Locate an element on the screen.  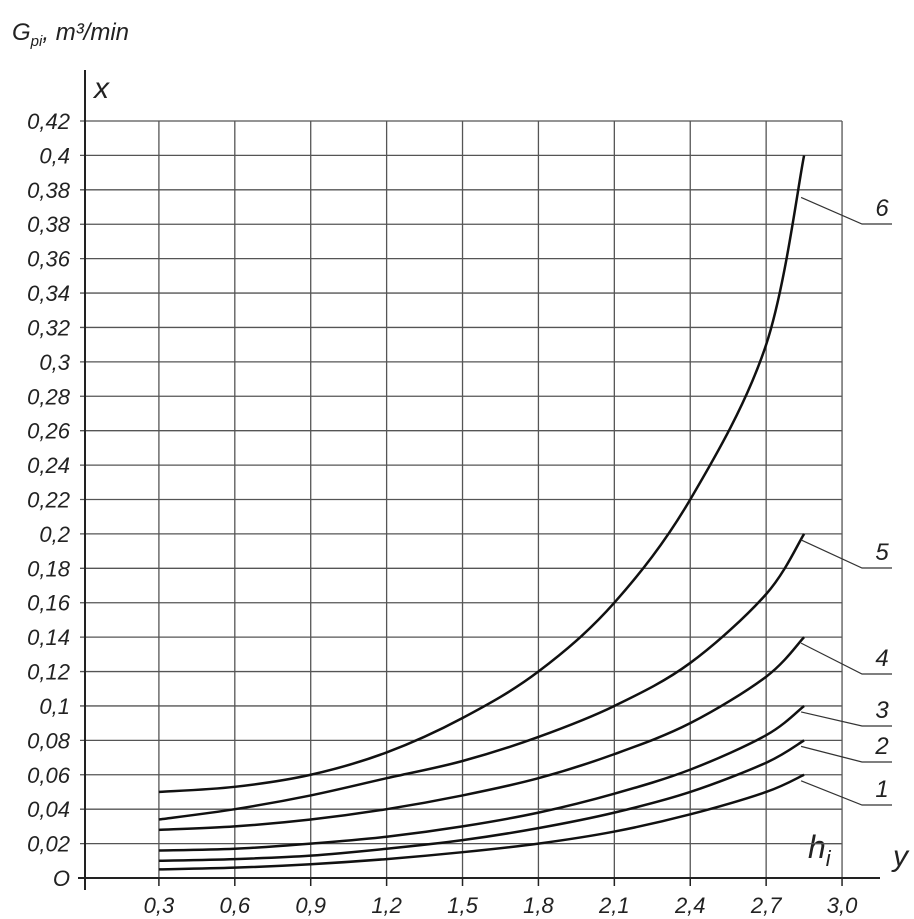
x-tick-label: 0,3 is located at coordinates (159, 905).